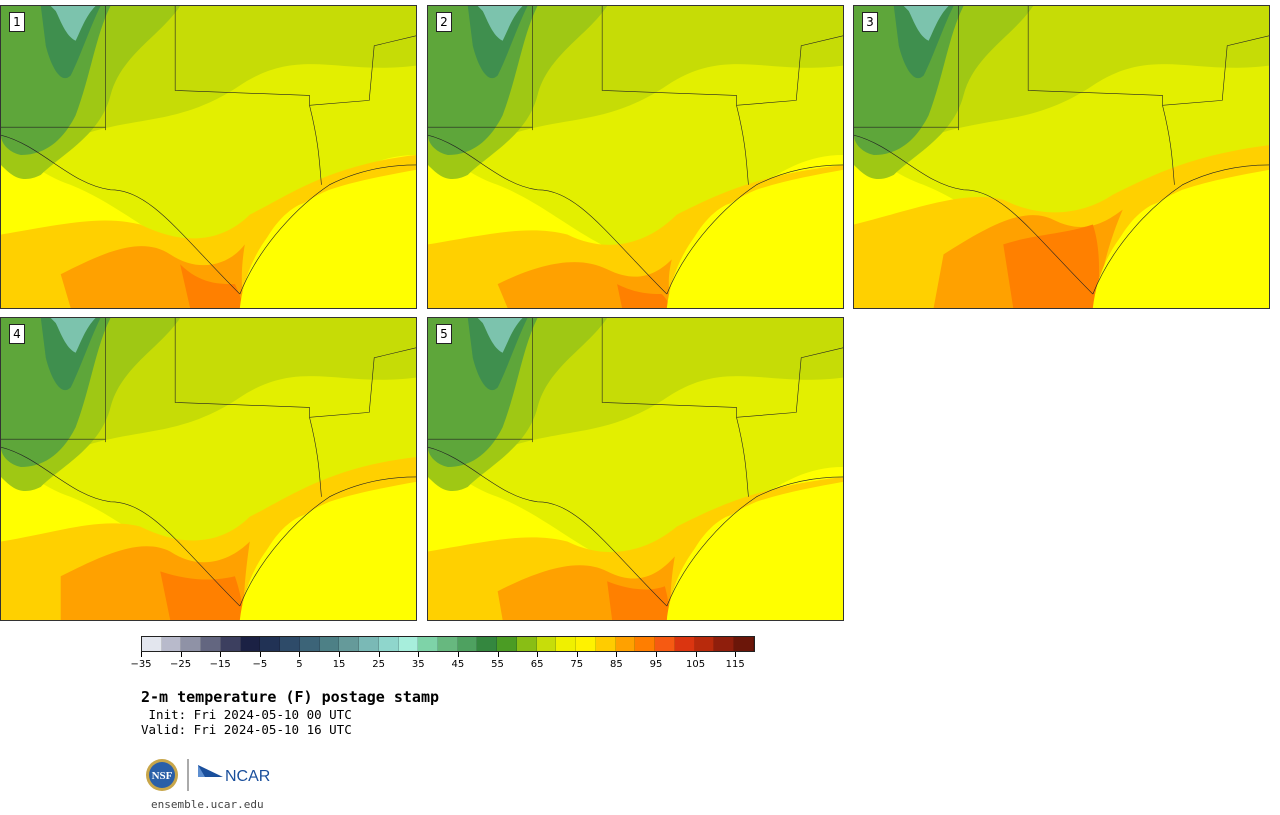 The image size is (1280, 815). Describe the element at coordinates (17, 334) in the screenshot. I see `panel-number-4: 4` at that location.